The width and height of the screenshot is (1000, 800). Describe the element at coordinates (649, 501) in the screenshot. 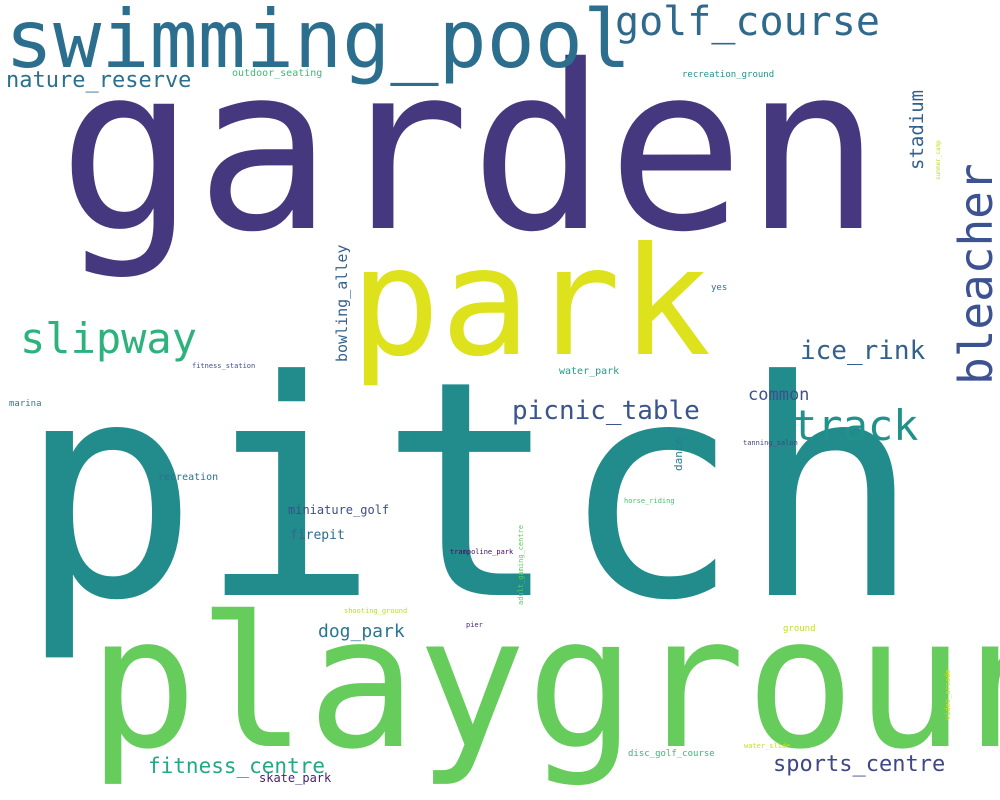

I see `word-horse-riding: horse_riding` at that location.